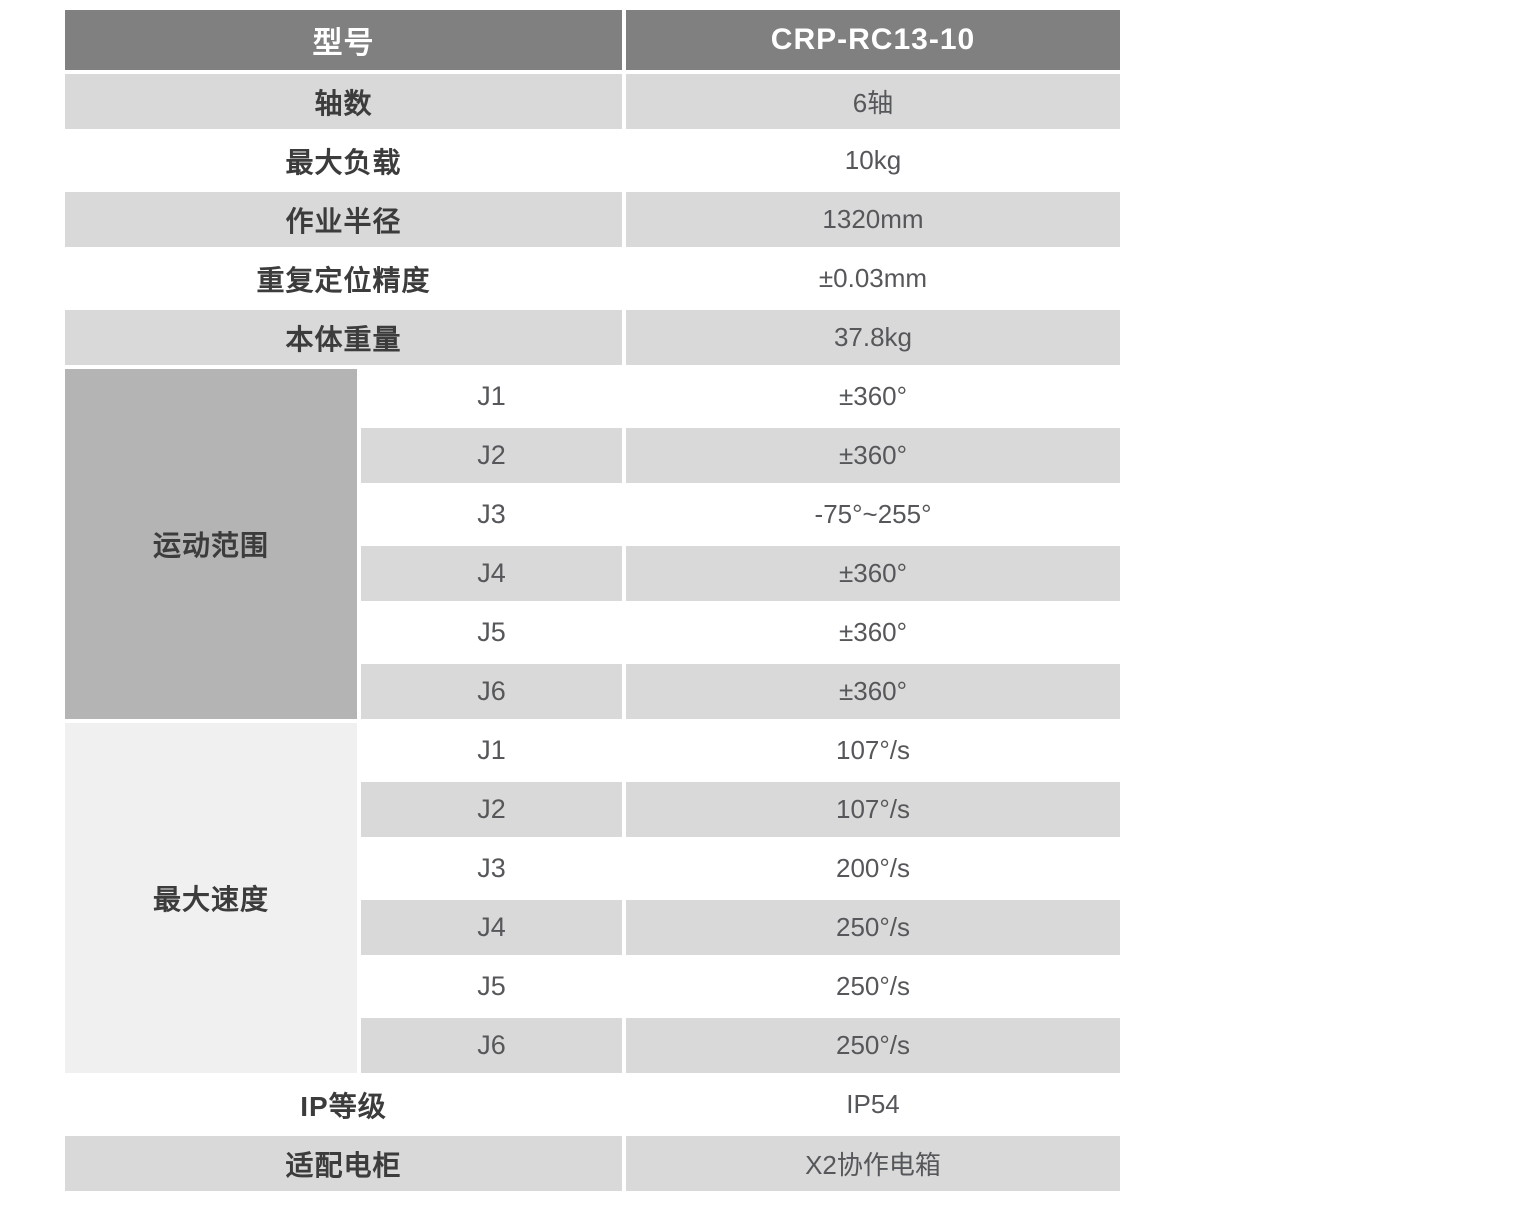 Image resolution: width=1514 pixels, height=1212 pixels. I want to click on motion-j3-value: -75°~255°, so click(873, 514).